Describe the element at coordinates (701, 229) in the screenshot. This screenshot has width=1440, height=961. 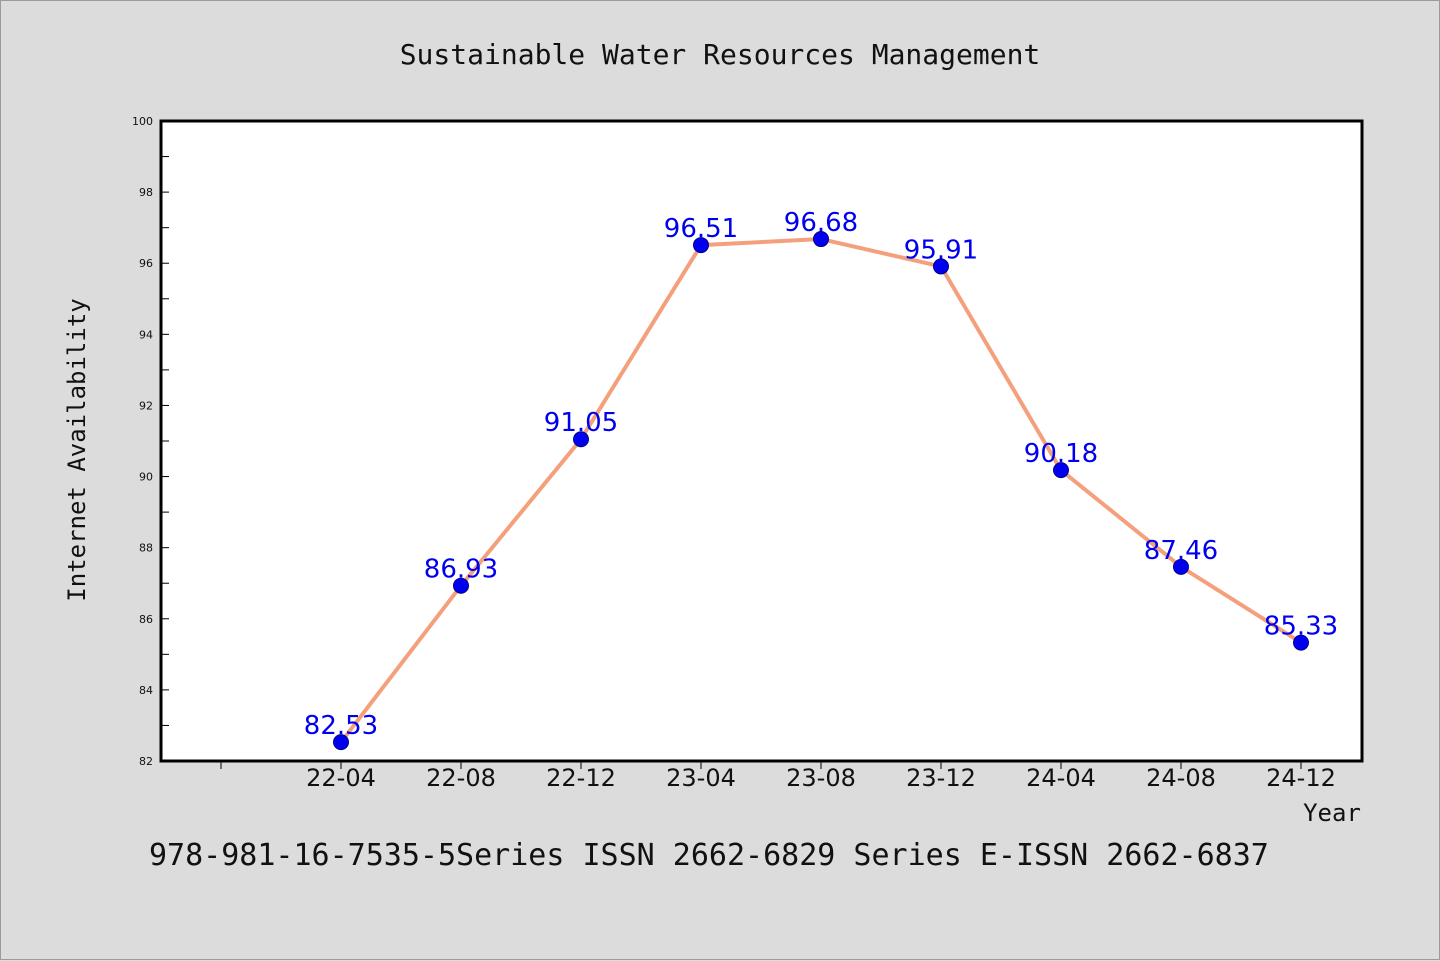
I see `data-label: 96.51` at that location.